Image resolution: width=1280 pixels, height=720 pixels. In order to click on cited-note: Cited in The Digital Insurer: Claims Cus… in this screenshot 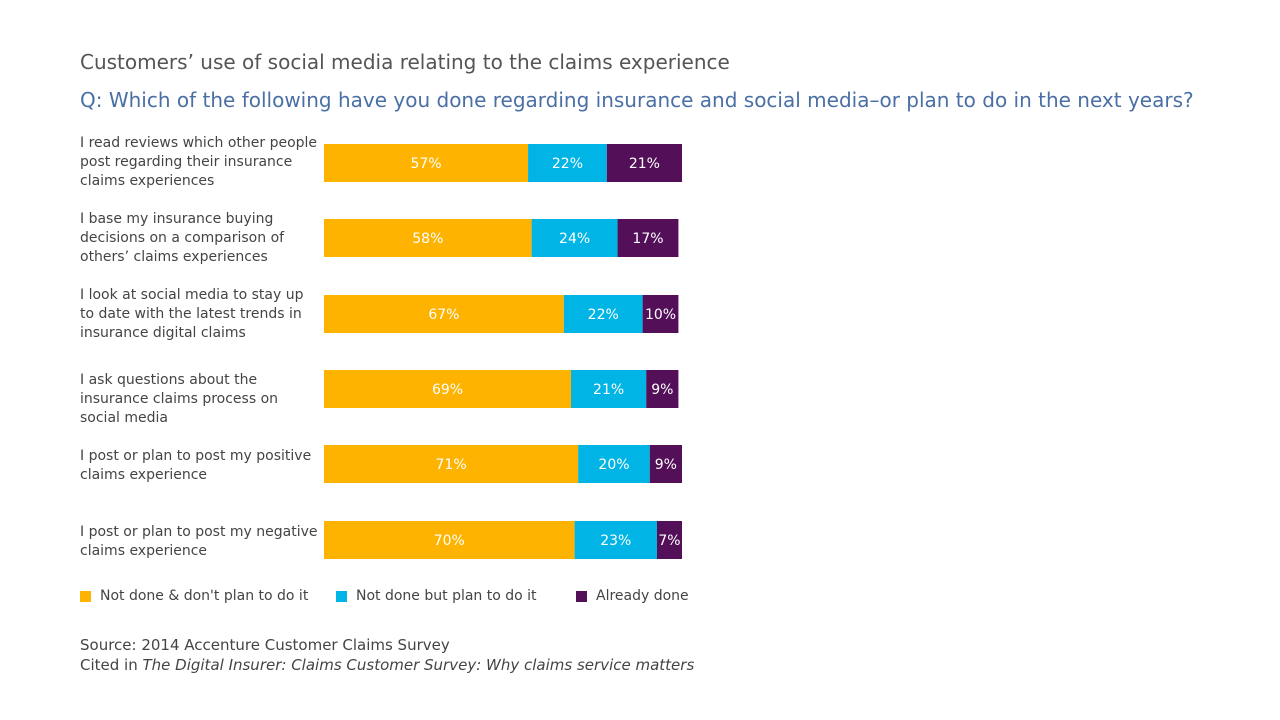, I will do `click(387, 665)`.